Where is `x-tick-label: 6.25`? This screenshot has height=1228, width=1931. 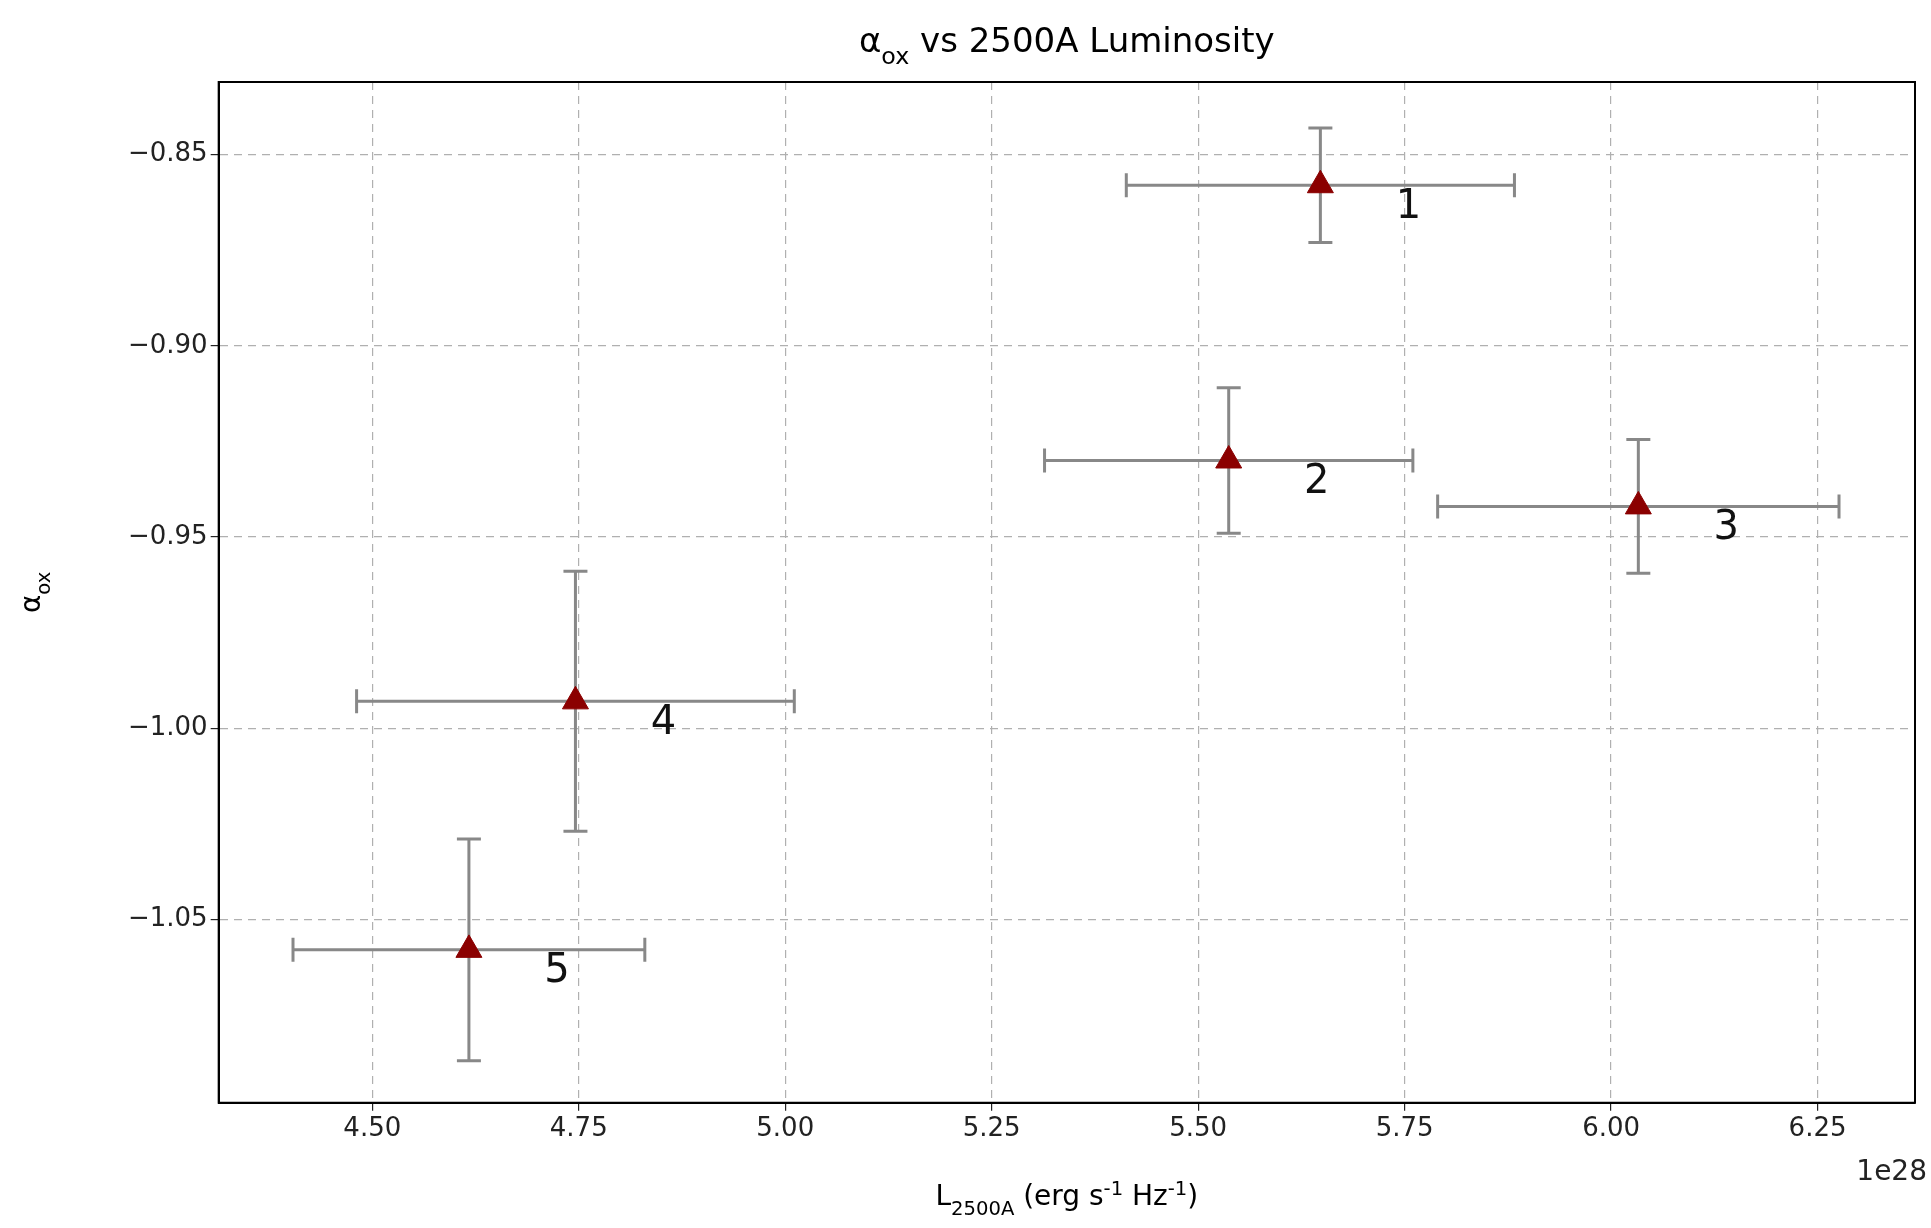 x-tick-label: 6.25 is located at coordinates (1817, 1127).